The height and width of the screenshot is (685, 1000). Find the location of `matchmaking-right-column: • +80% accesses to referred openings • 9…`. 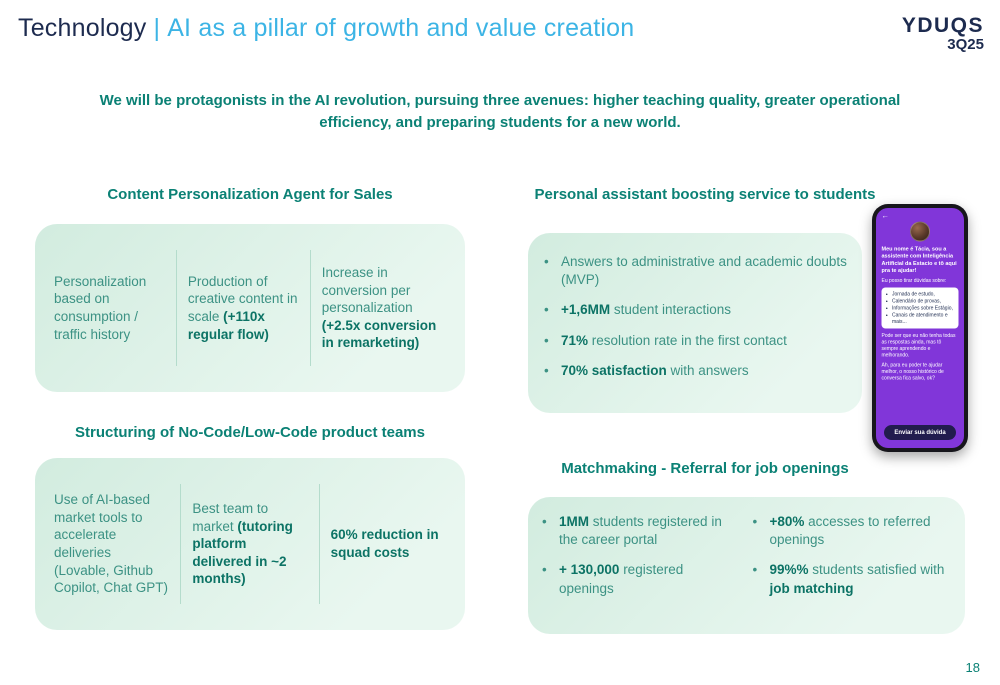

matchmaking-right-column: • +80% accesses to referred openings • 9… is located at coordinates (852, 565).